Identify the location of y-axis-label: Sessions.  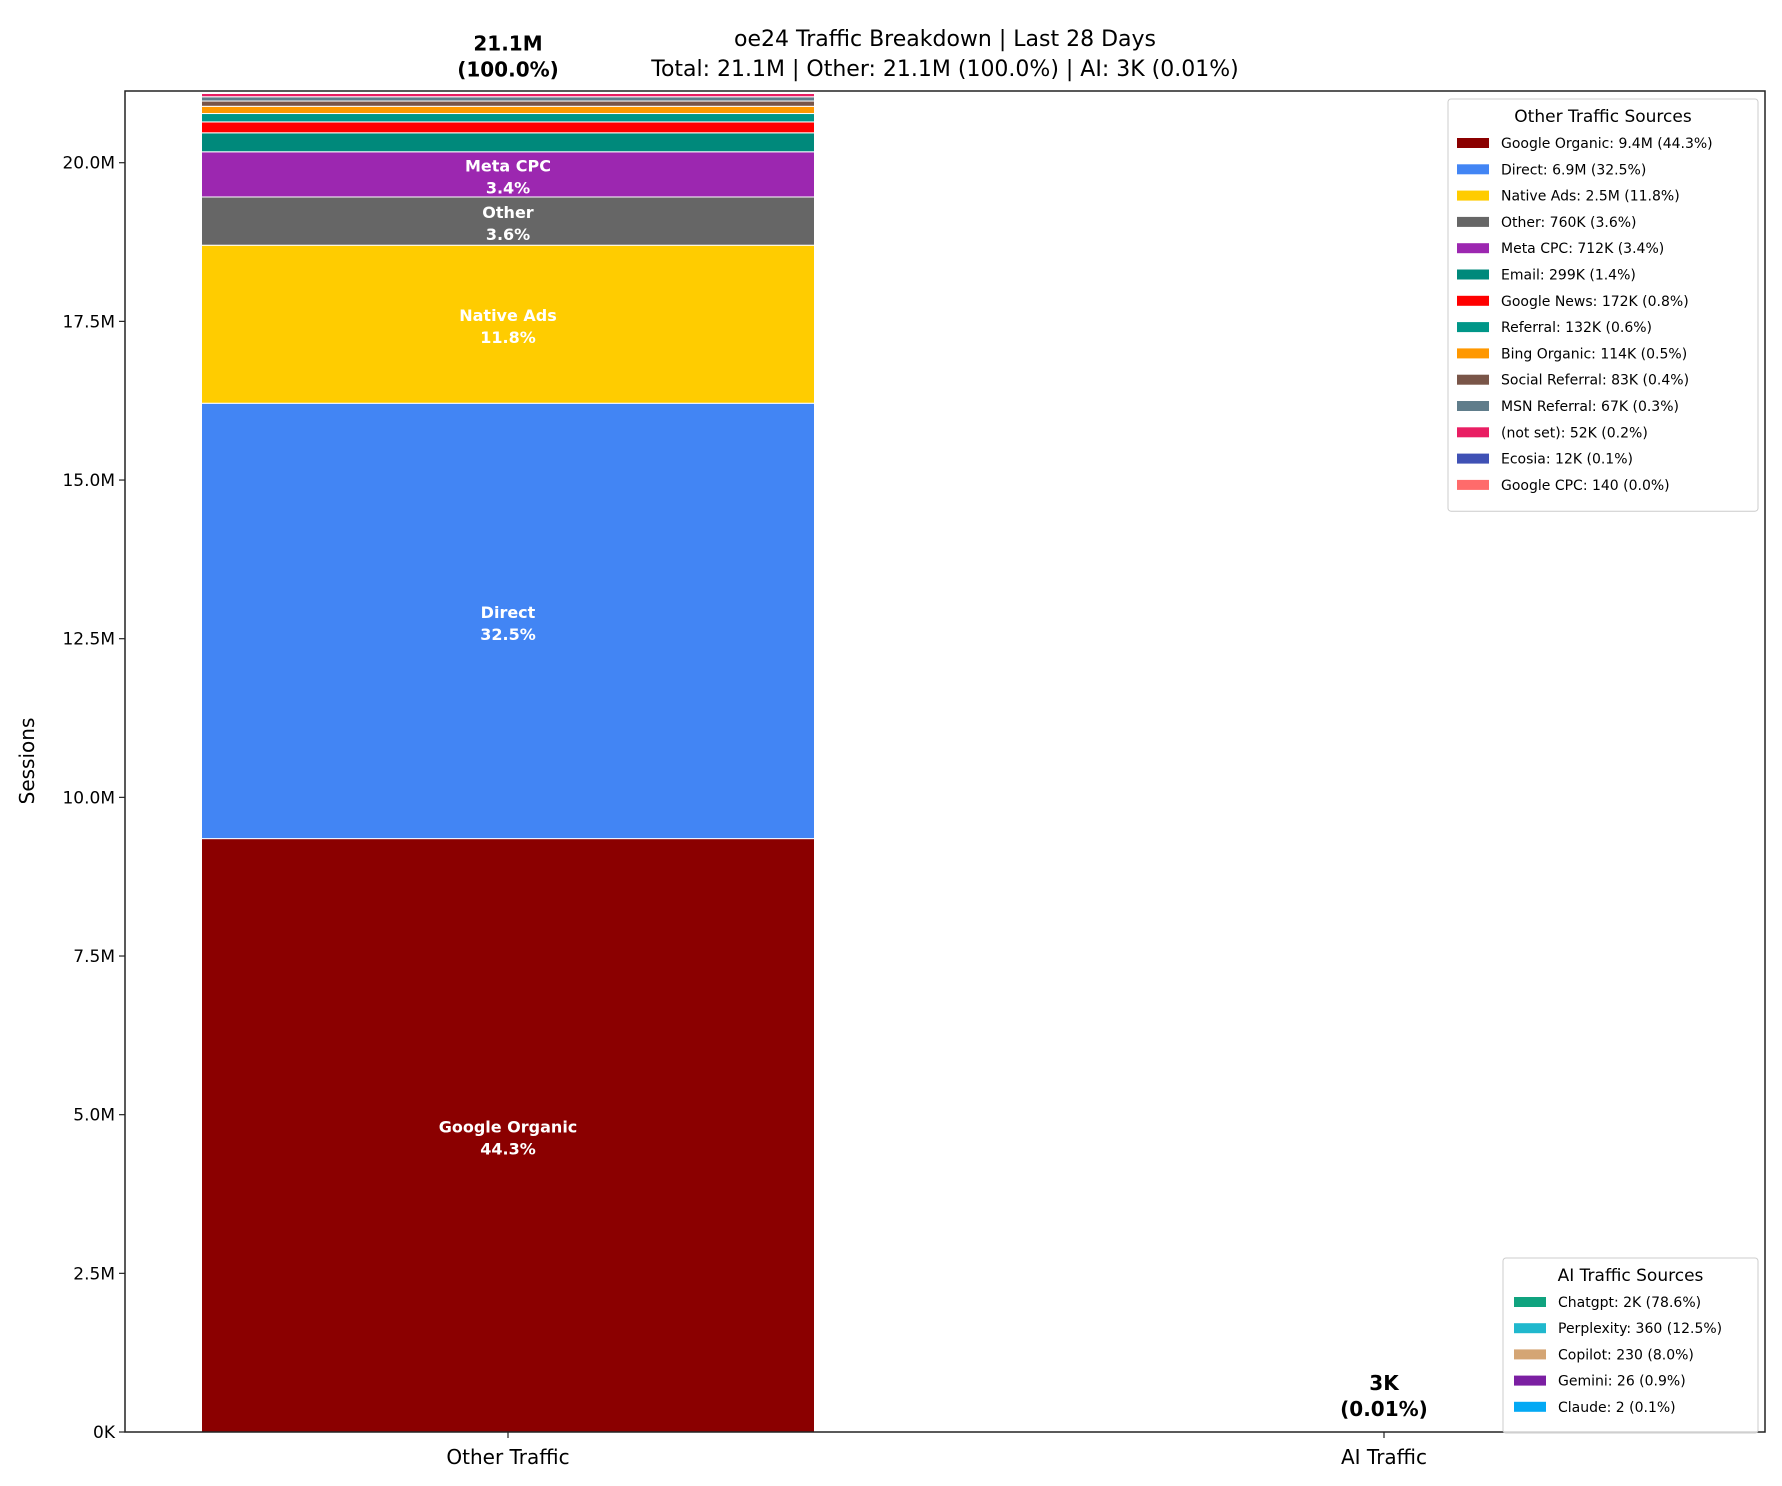
(27, 761).